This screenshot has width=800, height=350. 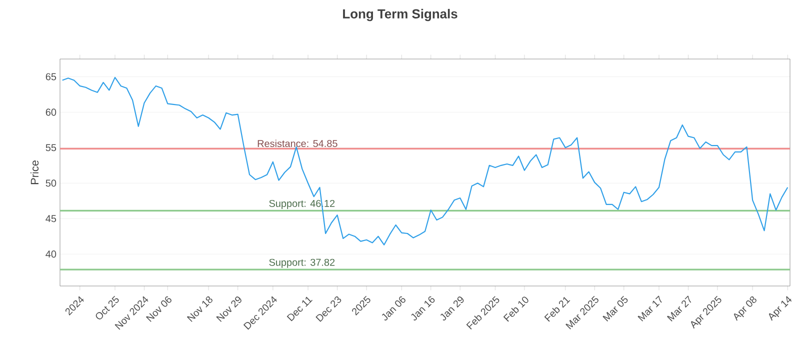 I want to click on x-tick-label: Mar 27, so click(x=679, y=309).